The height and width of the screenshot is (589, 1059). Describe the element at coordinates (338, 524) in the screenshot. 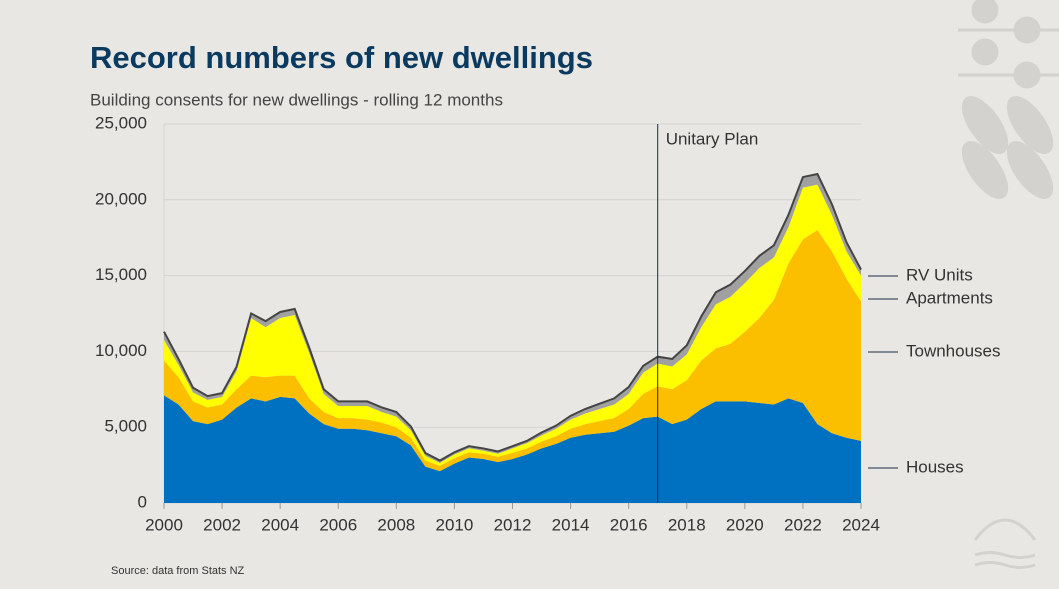

I see `x-tick-label: 2006` at that location.